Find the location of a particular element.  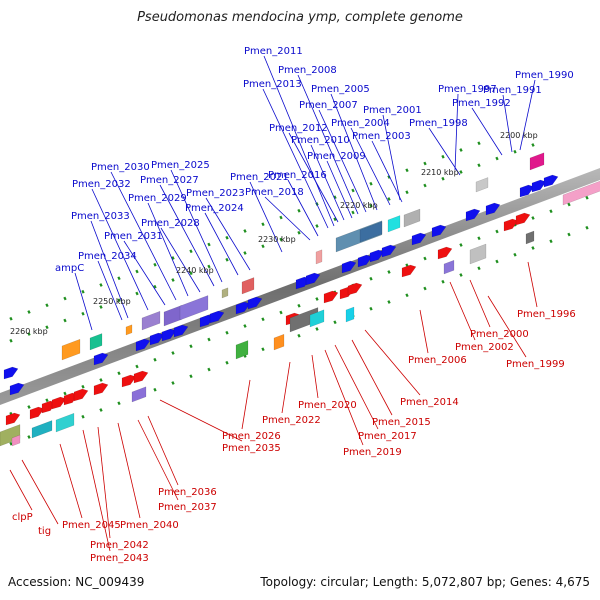

gene-label-pmen_2009: Pmen_2009 is located at coordinates (336, 156).